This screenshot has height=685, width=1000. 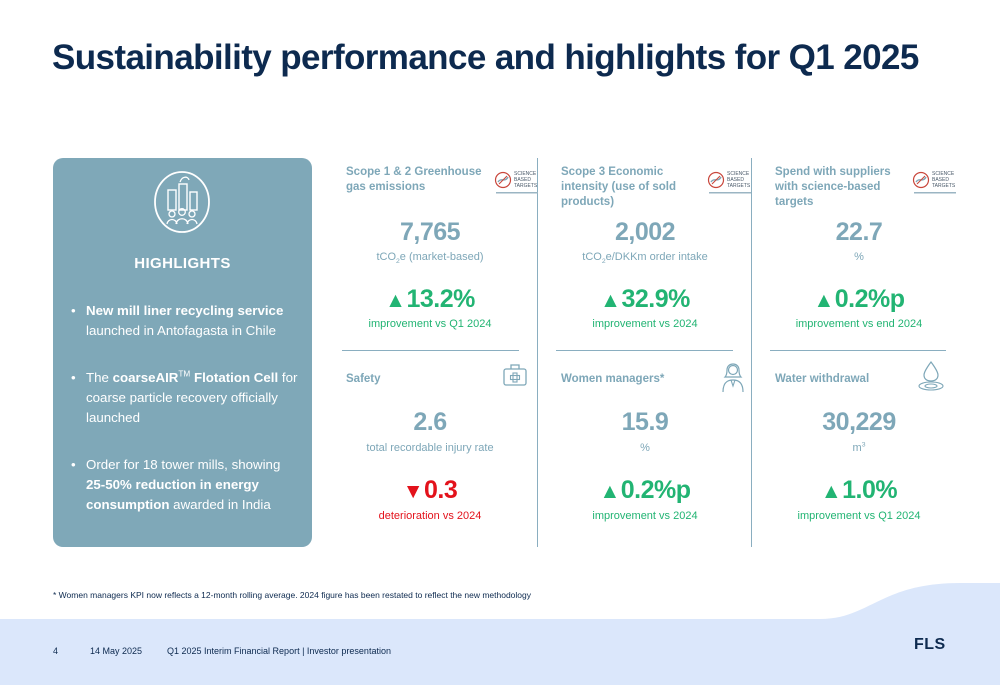 I want to click on kpi-change: ▲13.2%, so click(x=430, y=299).